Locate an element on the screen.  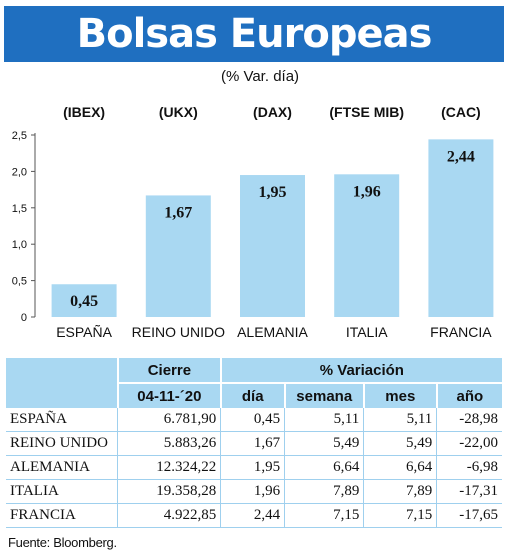
row-dia: 1,95 is located at coordinates (252, 467).